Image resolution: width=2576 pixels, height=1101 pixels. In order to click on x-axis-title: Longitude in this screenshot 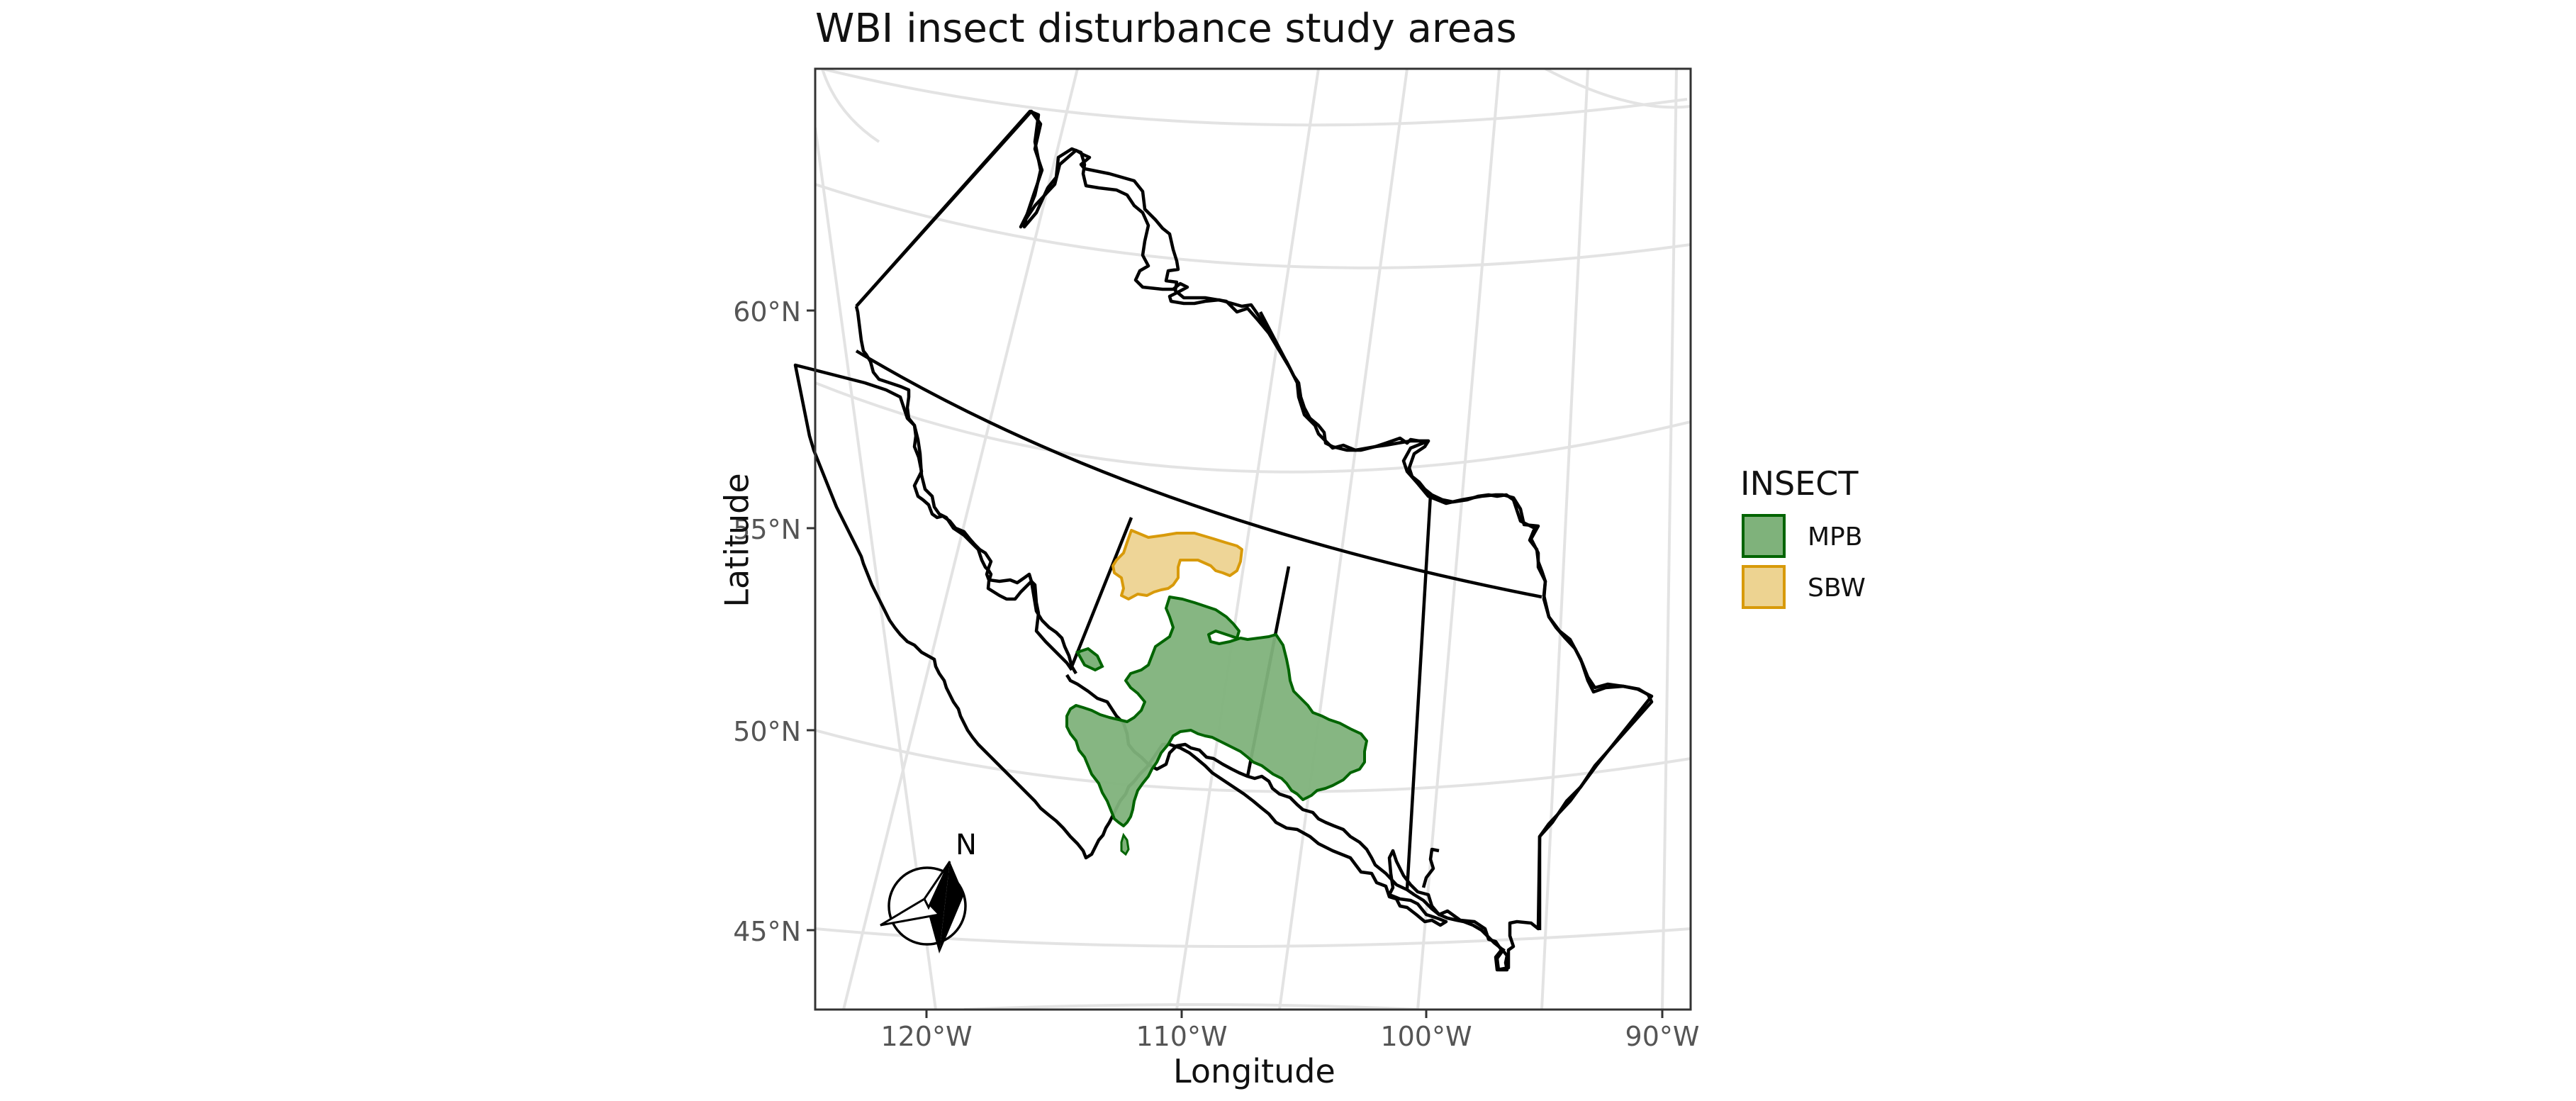, I will do `click(1254, 1071)`.